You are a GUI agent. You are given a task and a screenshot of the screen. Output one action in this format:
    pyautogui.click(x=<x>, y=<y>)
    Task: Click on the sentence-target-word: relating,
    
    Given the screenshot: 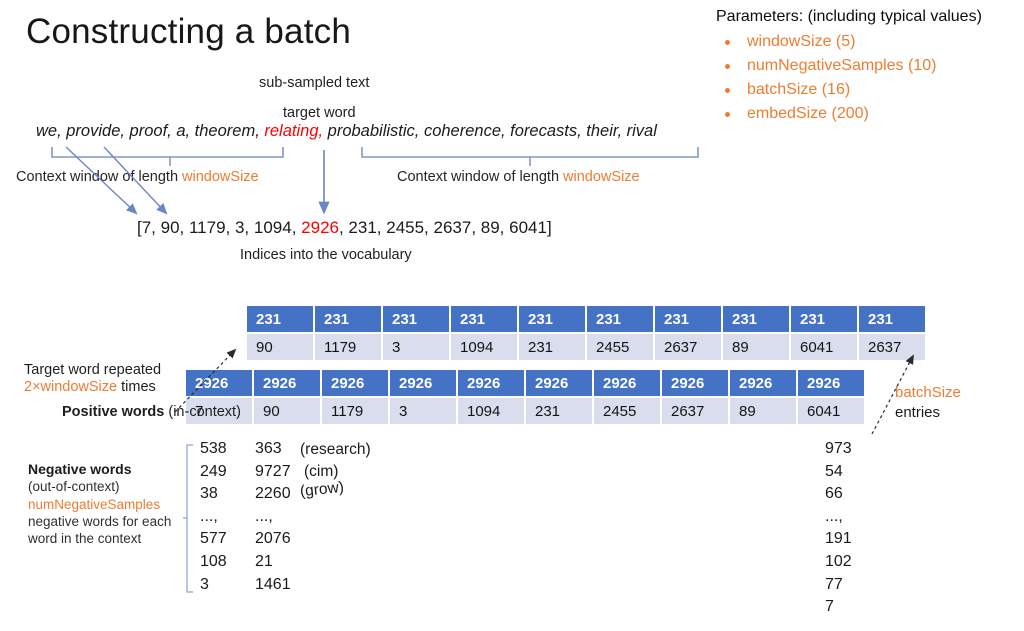 What is the action you would take?
    pyautogui.click(x=294, y=131)
    